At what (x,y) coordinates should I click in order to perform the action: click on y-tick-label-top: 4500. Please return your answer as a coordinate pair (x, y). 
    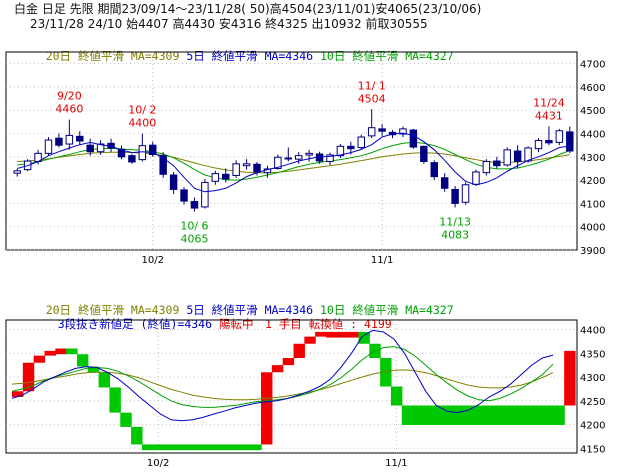
    Looking at the image, I should click on (592, 111).